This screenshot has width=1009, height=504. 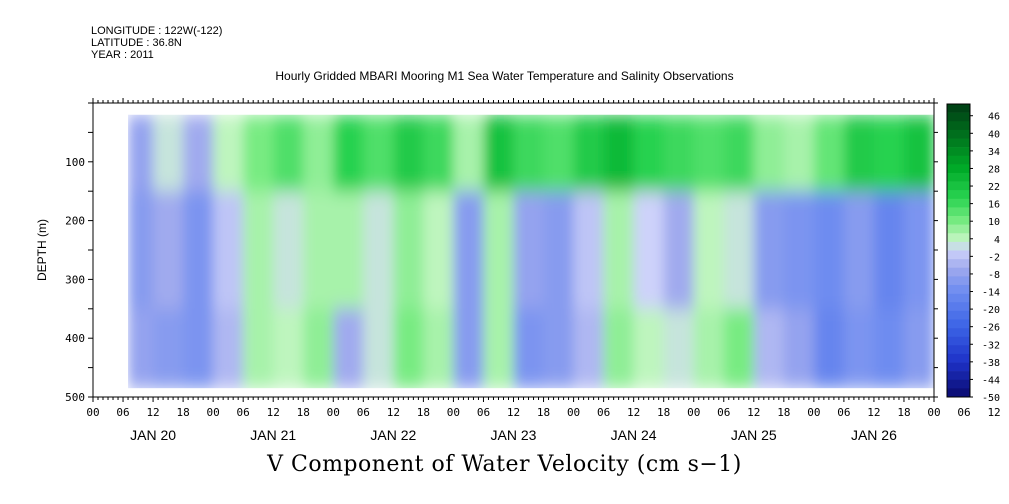 What do you see at coordinates (504, 464) in the screenshot?
I see `x-axis-title: V Component of Water Velocity (cm s−1)` at bounding box center [504, 464].